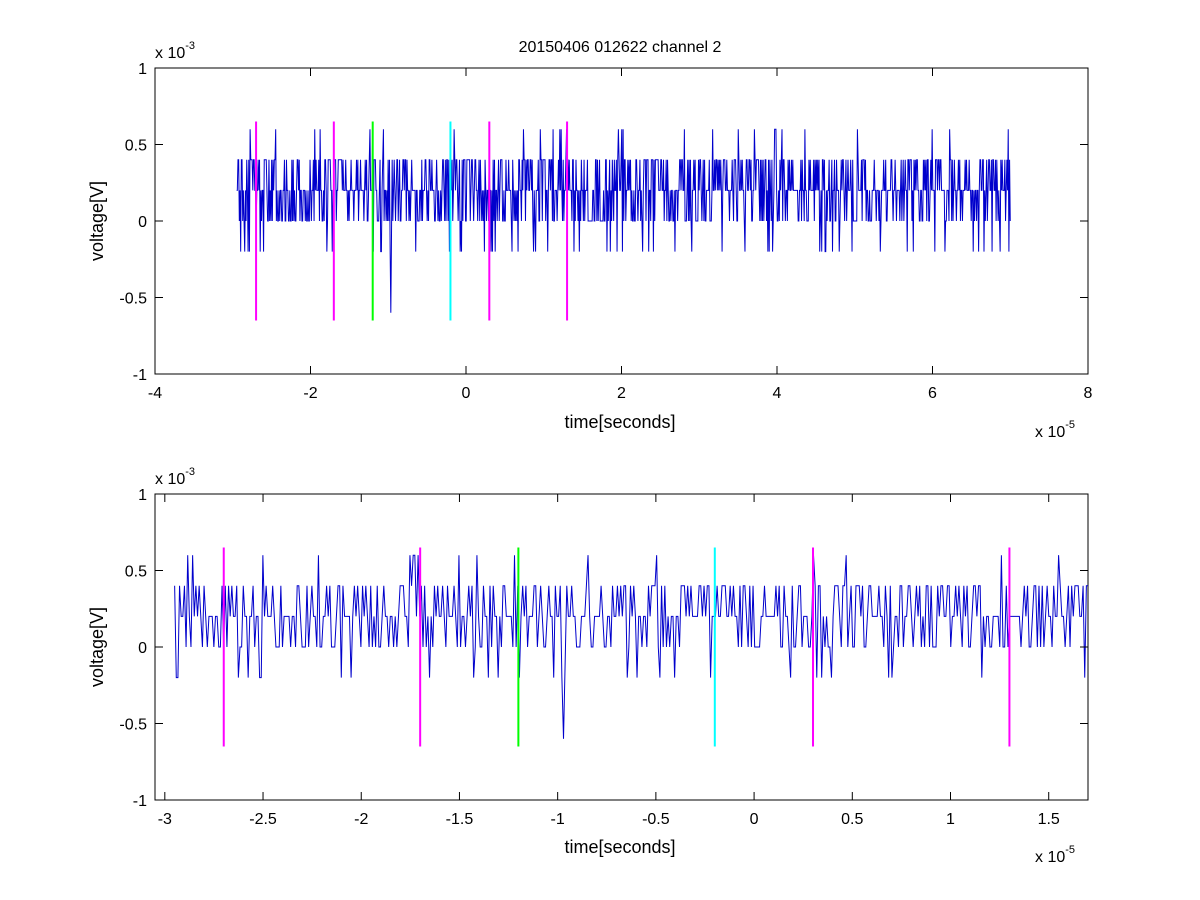 This screenshot has width=1200, height=900. What do you see at coordinates (466, 393) in the screenshot?
I see `plot-top-xtick-label: 0` at bounding box center [466, 393].